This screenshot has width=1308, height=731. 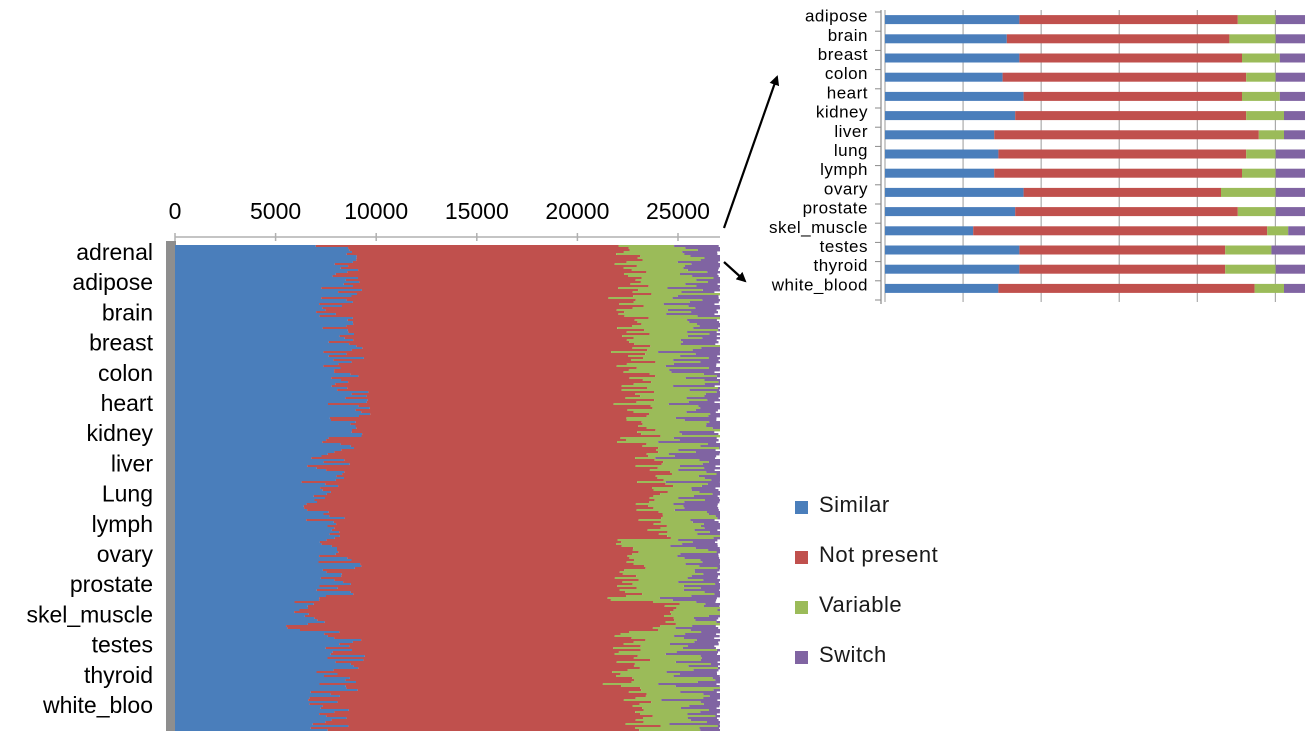 I want to click on legend-item-similar: Similar, so click(x=910, y=515).